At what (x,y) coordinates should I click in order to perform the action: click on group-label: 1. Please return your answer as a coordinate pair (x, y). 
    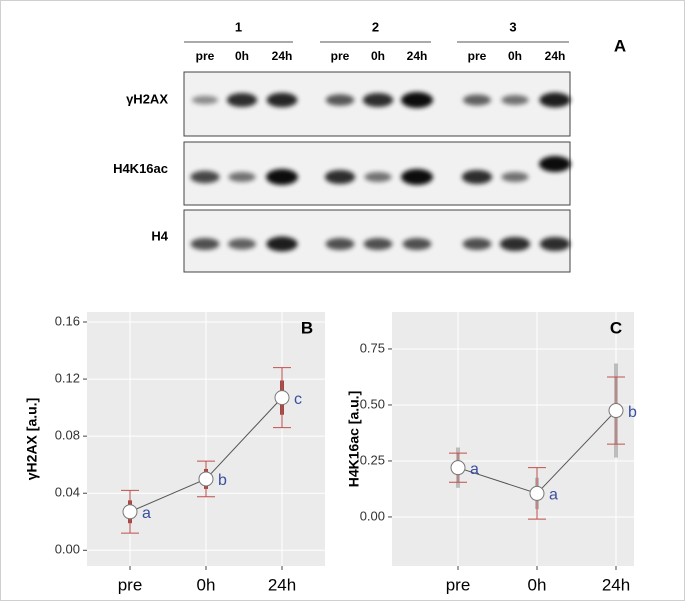
    Looking at the image, I should click on (238, 26).